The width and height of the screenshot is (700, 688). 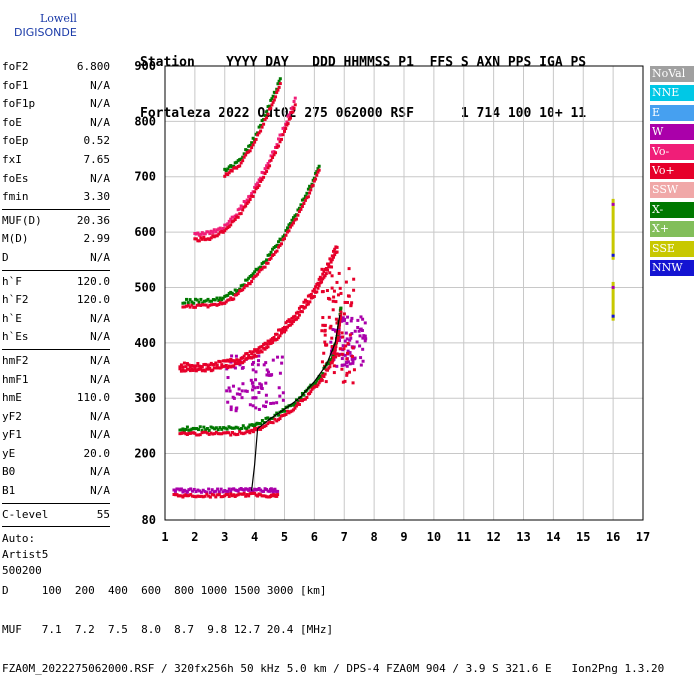 What do you see at coordinates (93, 398) in the screenshot?
I see `param-value: 110.0` at bounding box center [93, 398].